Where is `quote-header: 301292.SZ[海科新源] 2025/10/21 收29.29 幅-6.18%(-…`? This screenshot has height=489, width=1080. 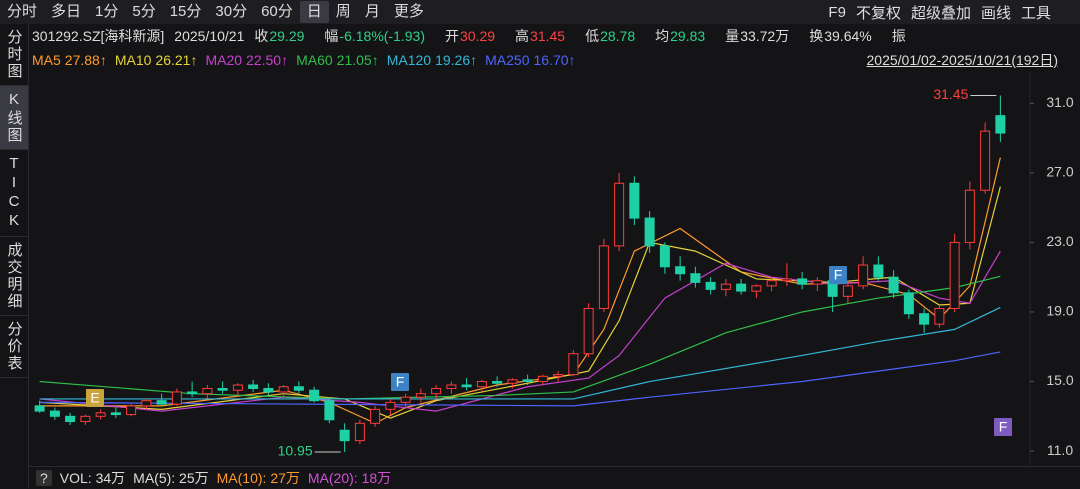
quote-header: 301292.SZ[海科新源] 2025/10/21 收29.29 幅-6.18%(-… is located at coordinates (479, 36).